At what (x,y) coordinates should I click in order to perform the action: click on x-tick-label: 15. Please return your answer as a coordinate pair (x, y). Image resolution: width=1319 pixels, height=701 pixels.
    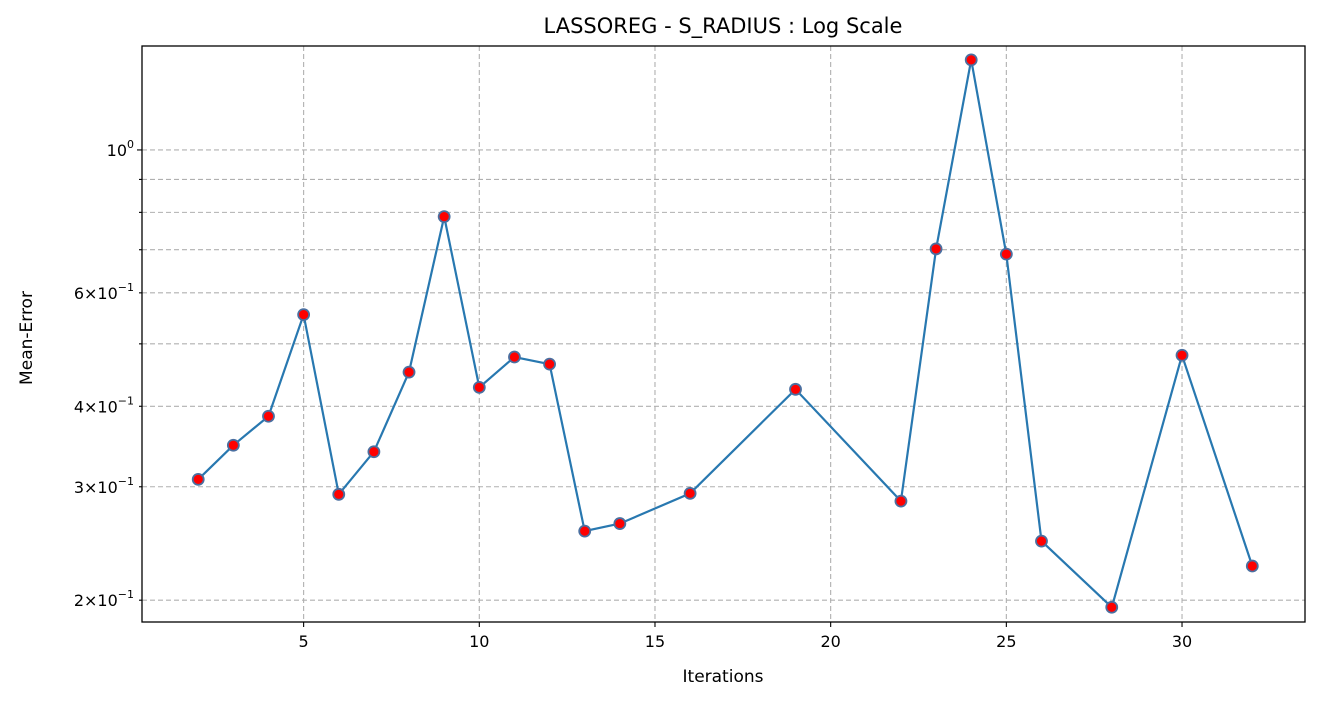
    Looking at the image, I should click on (655, 641).